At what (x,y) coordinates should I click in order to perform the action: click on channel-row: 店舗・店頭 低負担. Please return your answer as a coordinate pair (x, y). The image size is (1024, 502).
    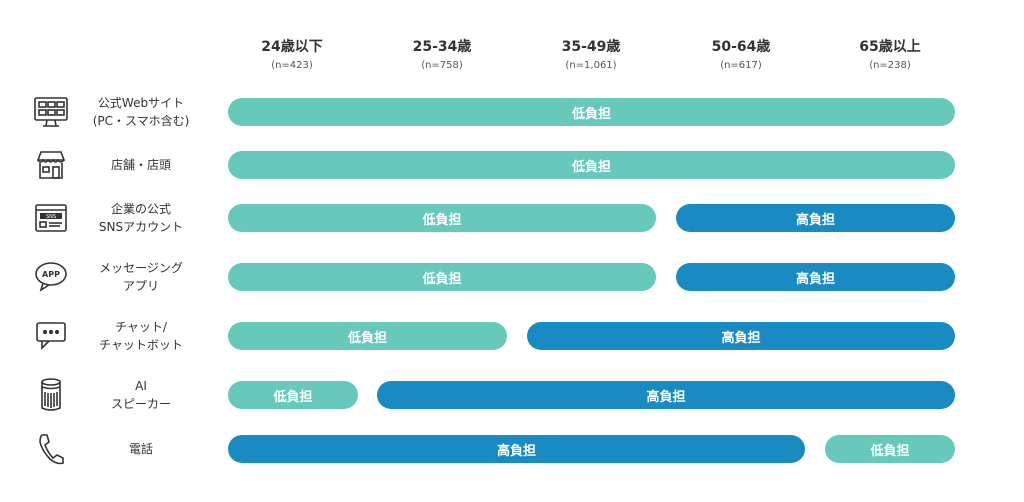
    Looking at the image, I should click on (512, 165).